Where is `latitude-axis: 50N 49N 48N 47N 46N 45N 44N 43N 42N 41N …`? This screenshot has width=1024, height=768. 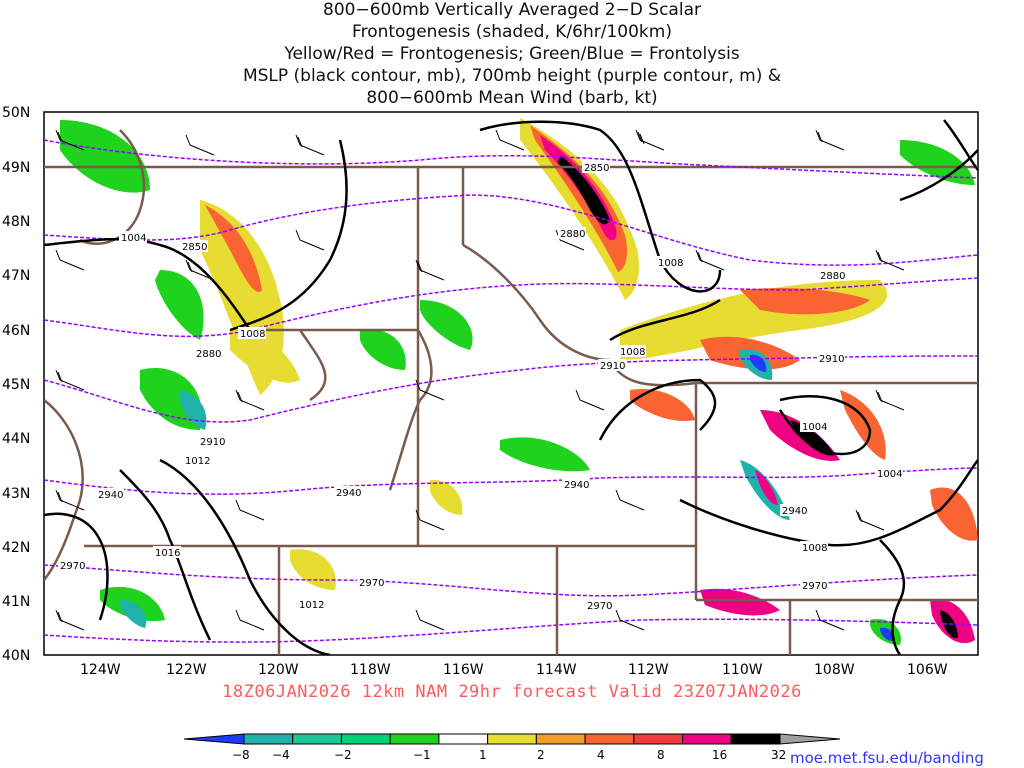
latitude-axis: 50N 49N 48N 47N 46N 45N 44N 43N 42N 41N … is located at coordinates (16, 384).